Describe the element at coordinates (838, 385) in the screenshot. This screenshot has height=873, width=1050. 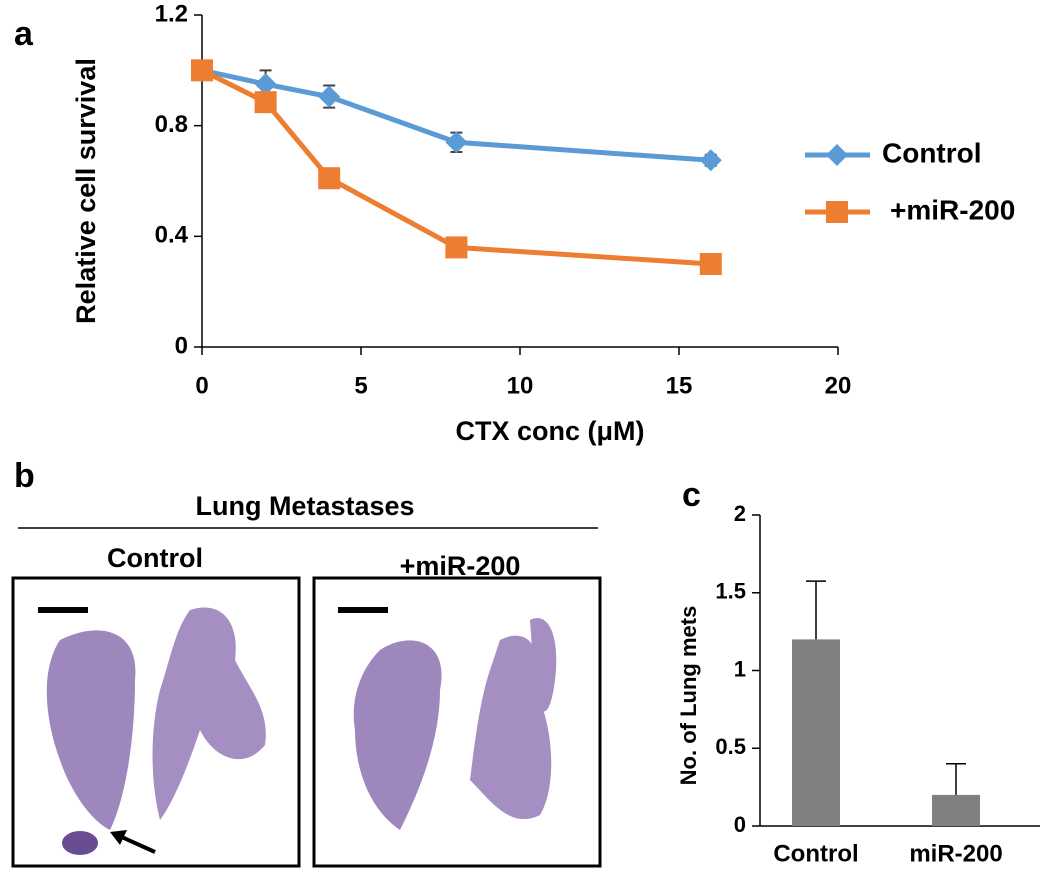
I see `x-tick-label: 20` at that location.